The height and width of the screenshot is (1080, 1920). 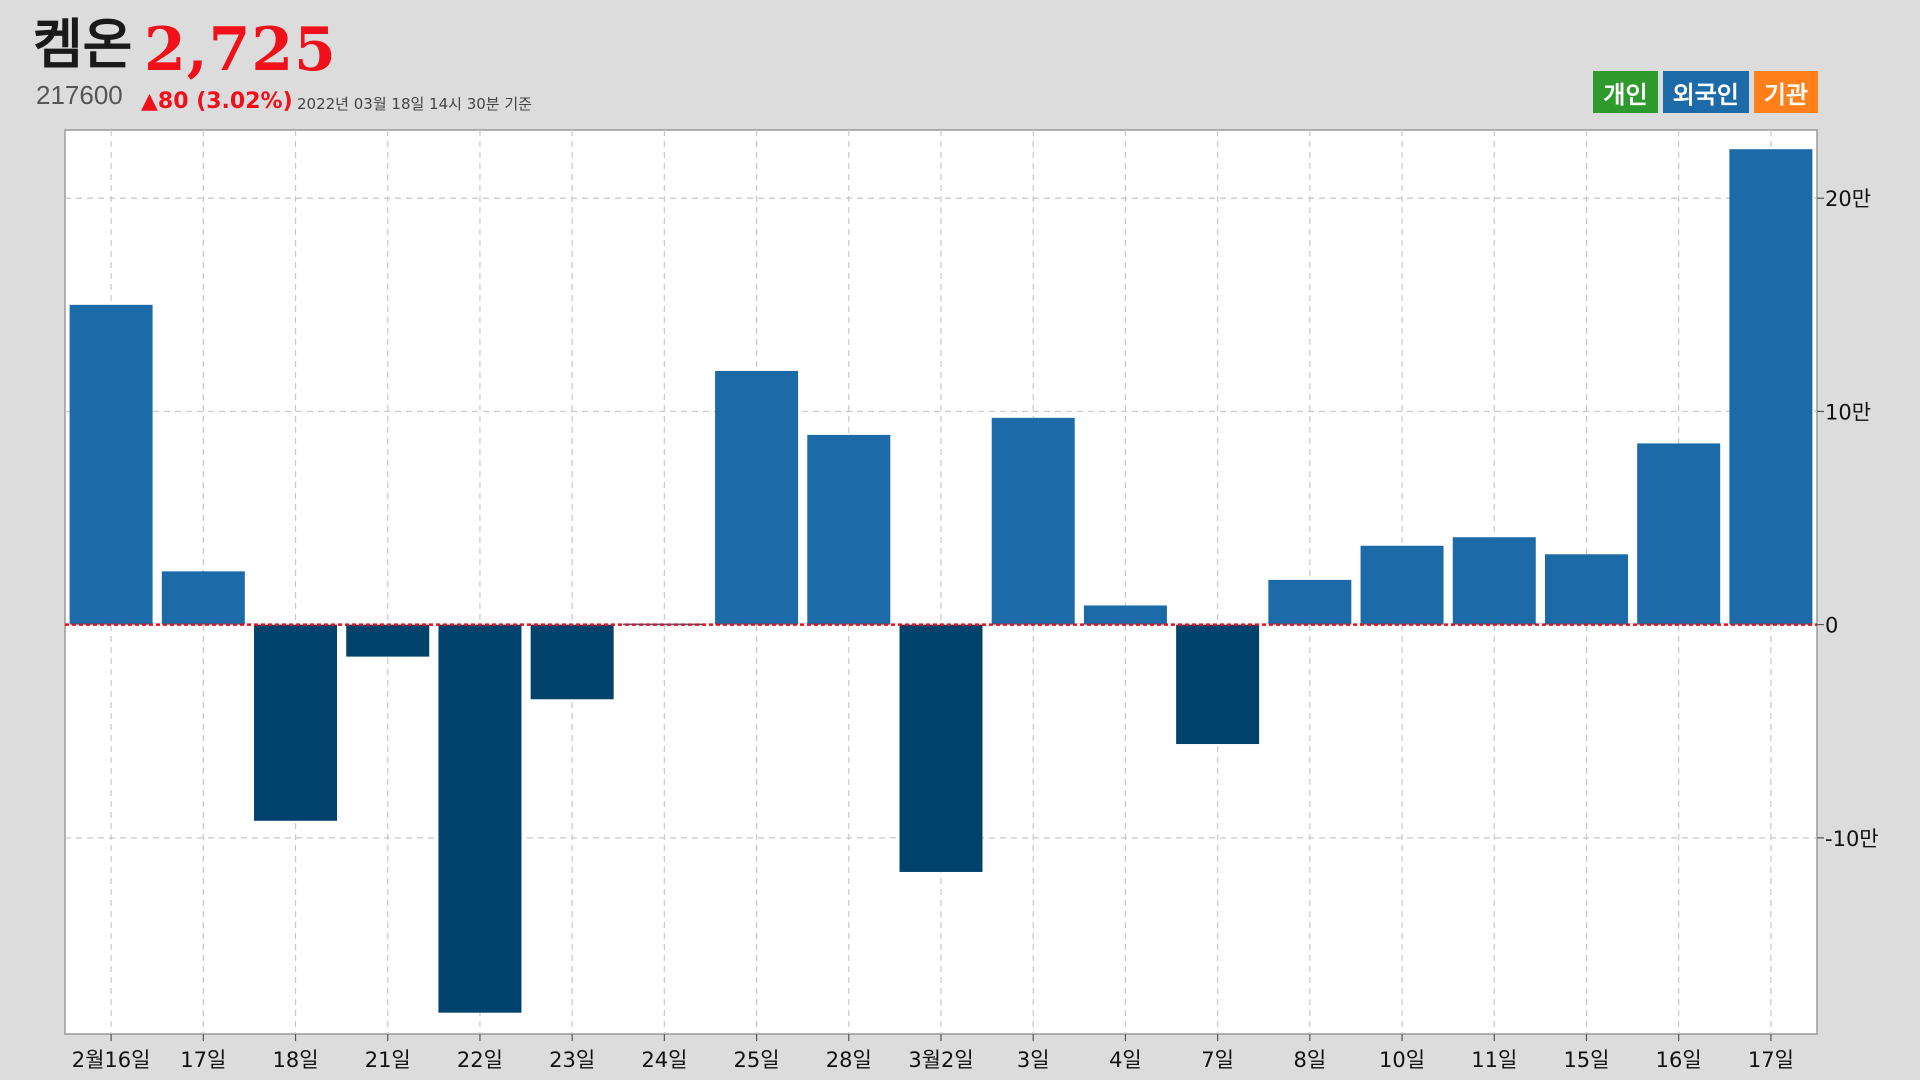 I want to click on x-tick-label: 4일, so click(x=1125, y=1060).